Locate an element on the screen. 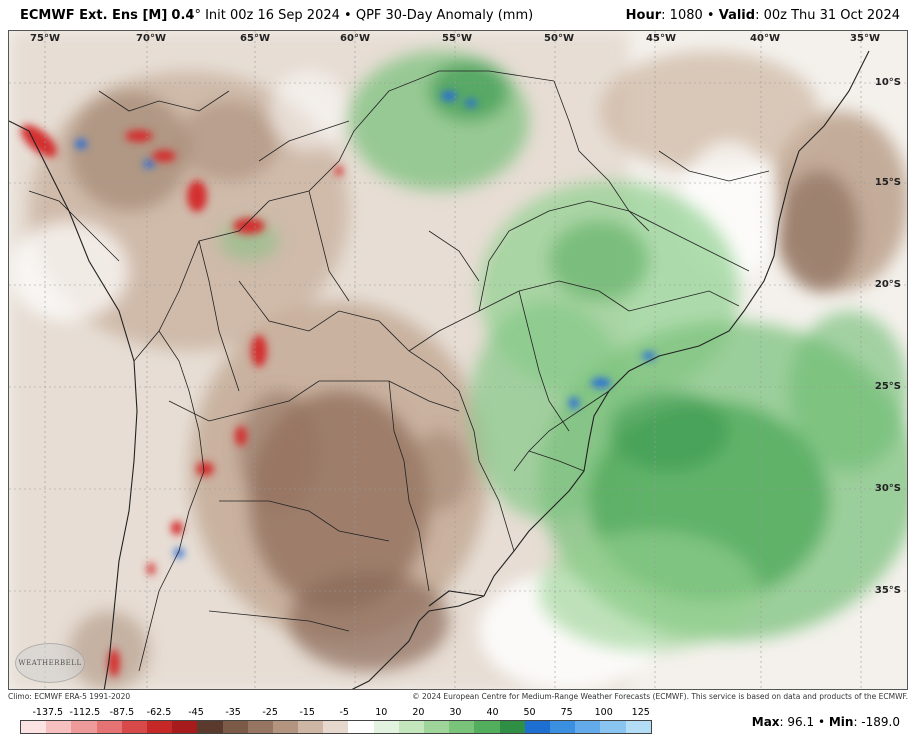 Image resolution: width=914 pixels, height=750 pixels. lon-label-40w: 40°W is located at coordinates (765, 38).